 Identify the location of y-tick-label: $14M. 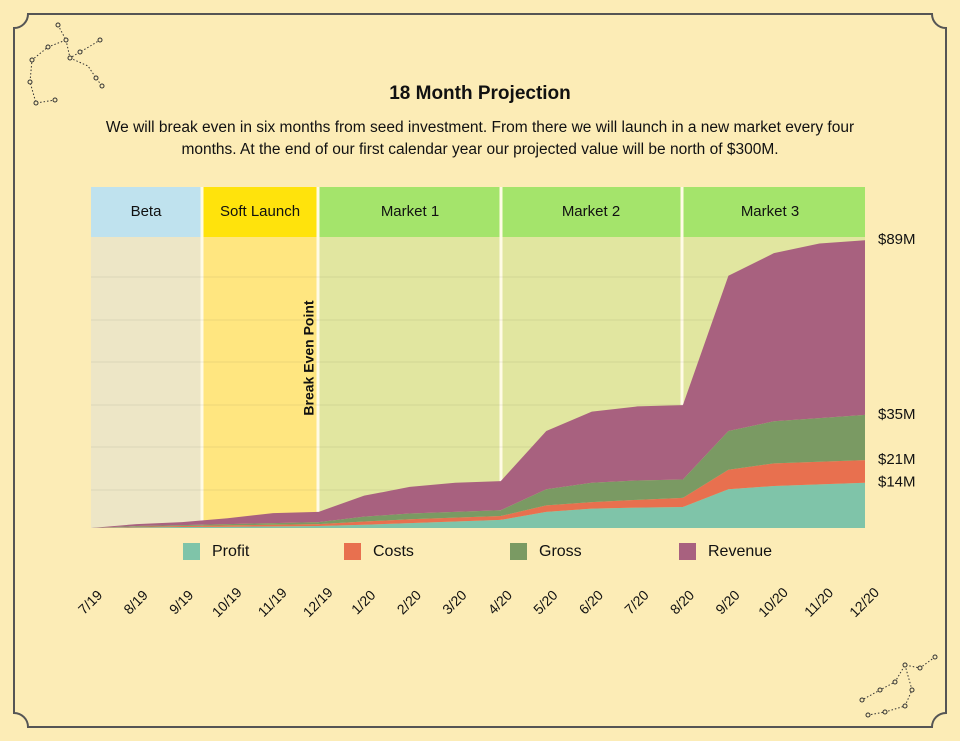
(897, 482).